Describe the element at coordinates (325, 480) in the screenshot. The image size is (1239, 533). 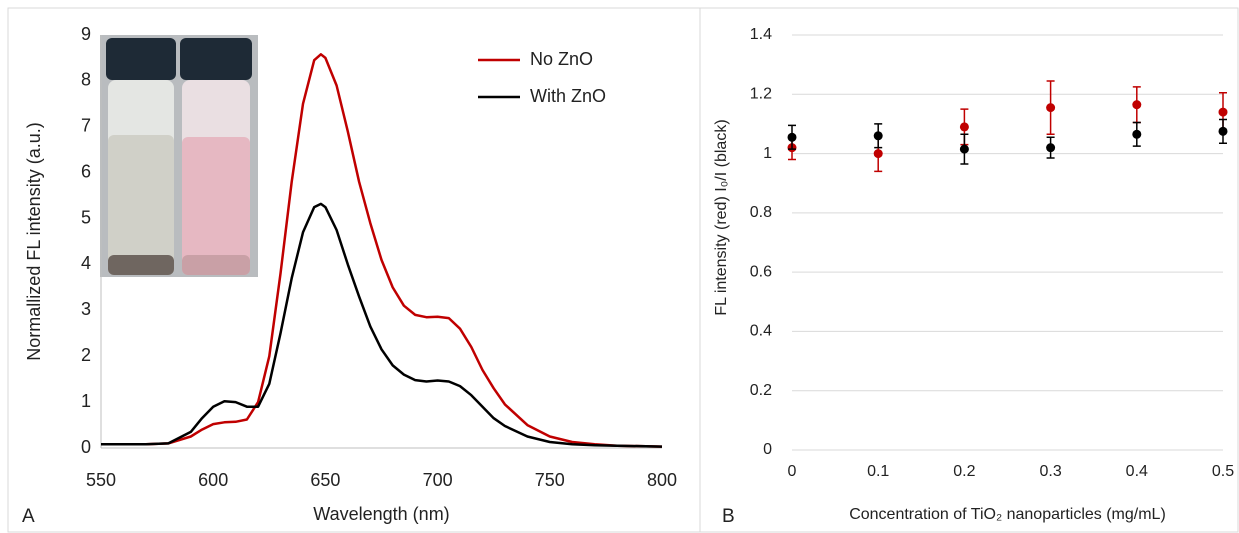
I see `x-tick-label: 650` at that location.